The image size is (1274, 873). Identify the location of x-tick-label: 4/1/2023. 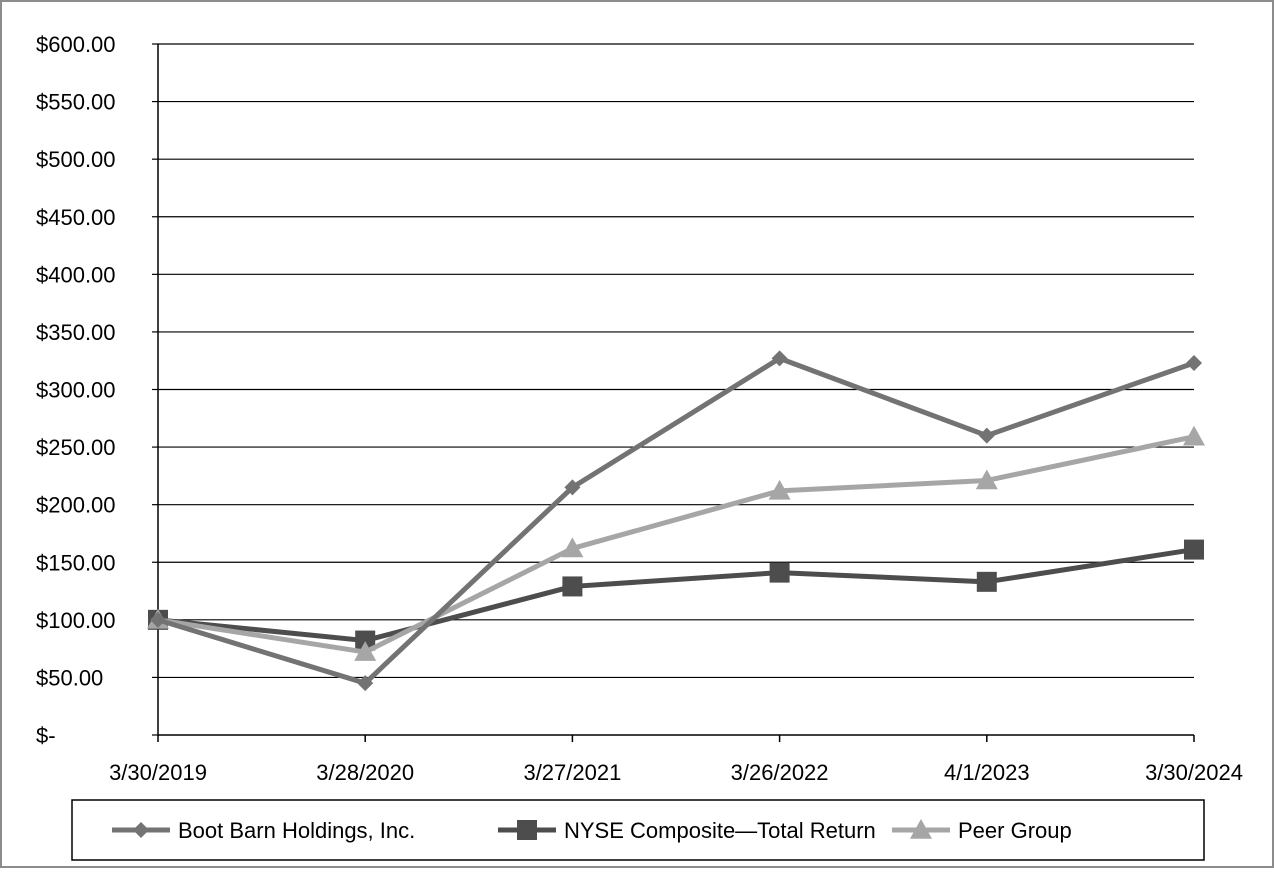
(987, 772).